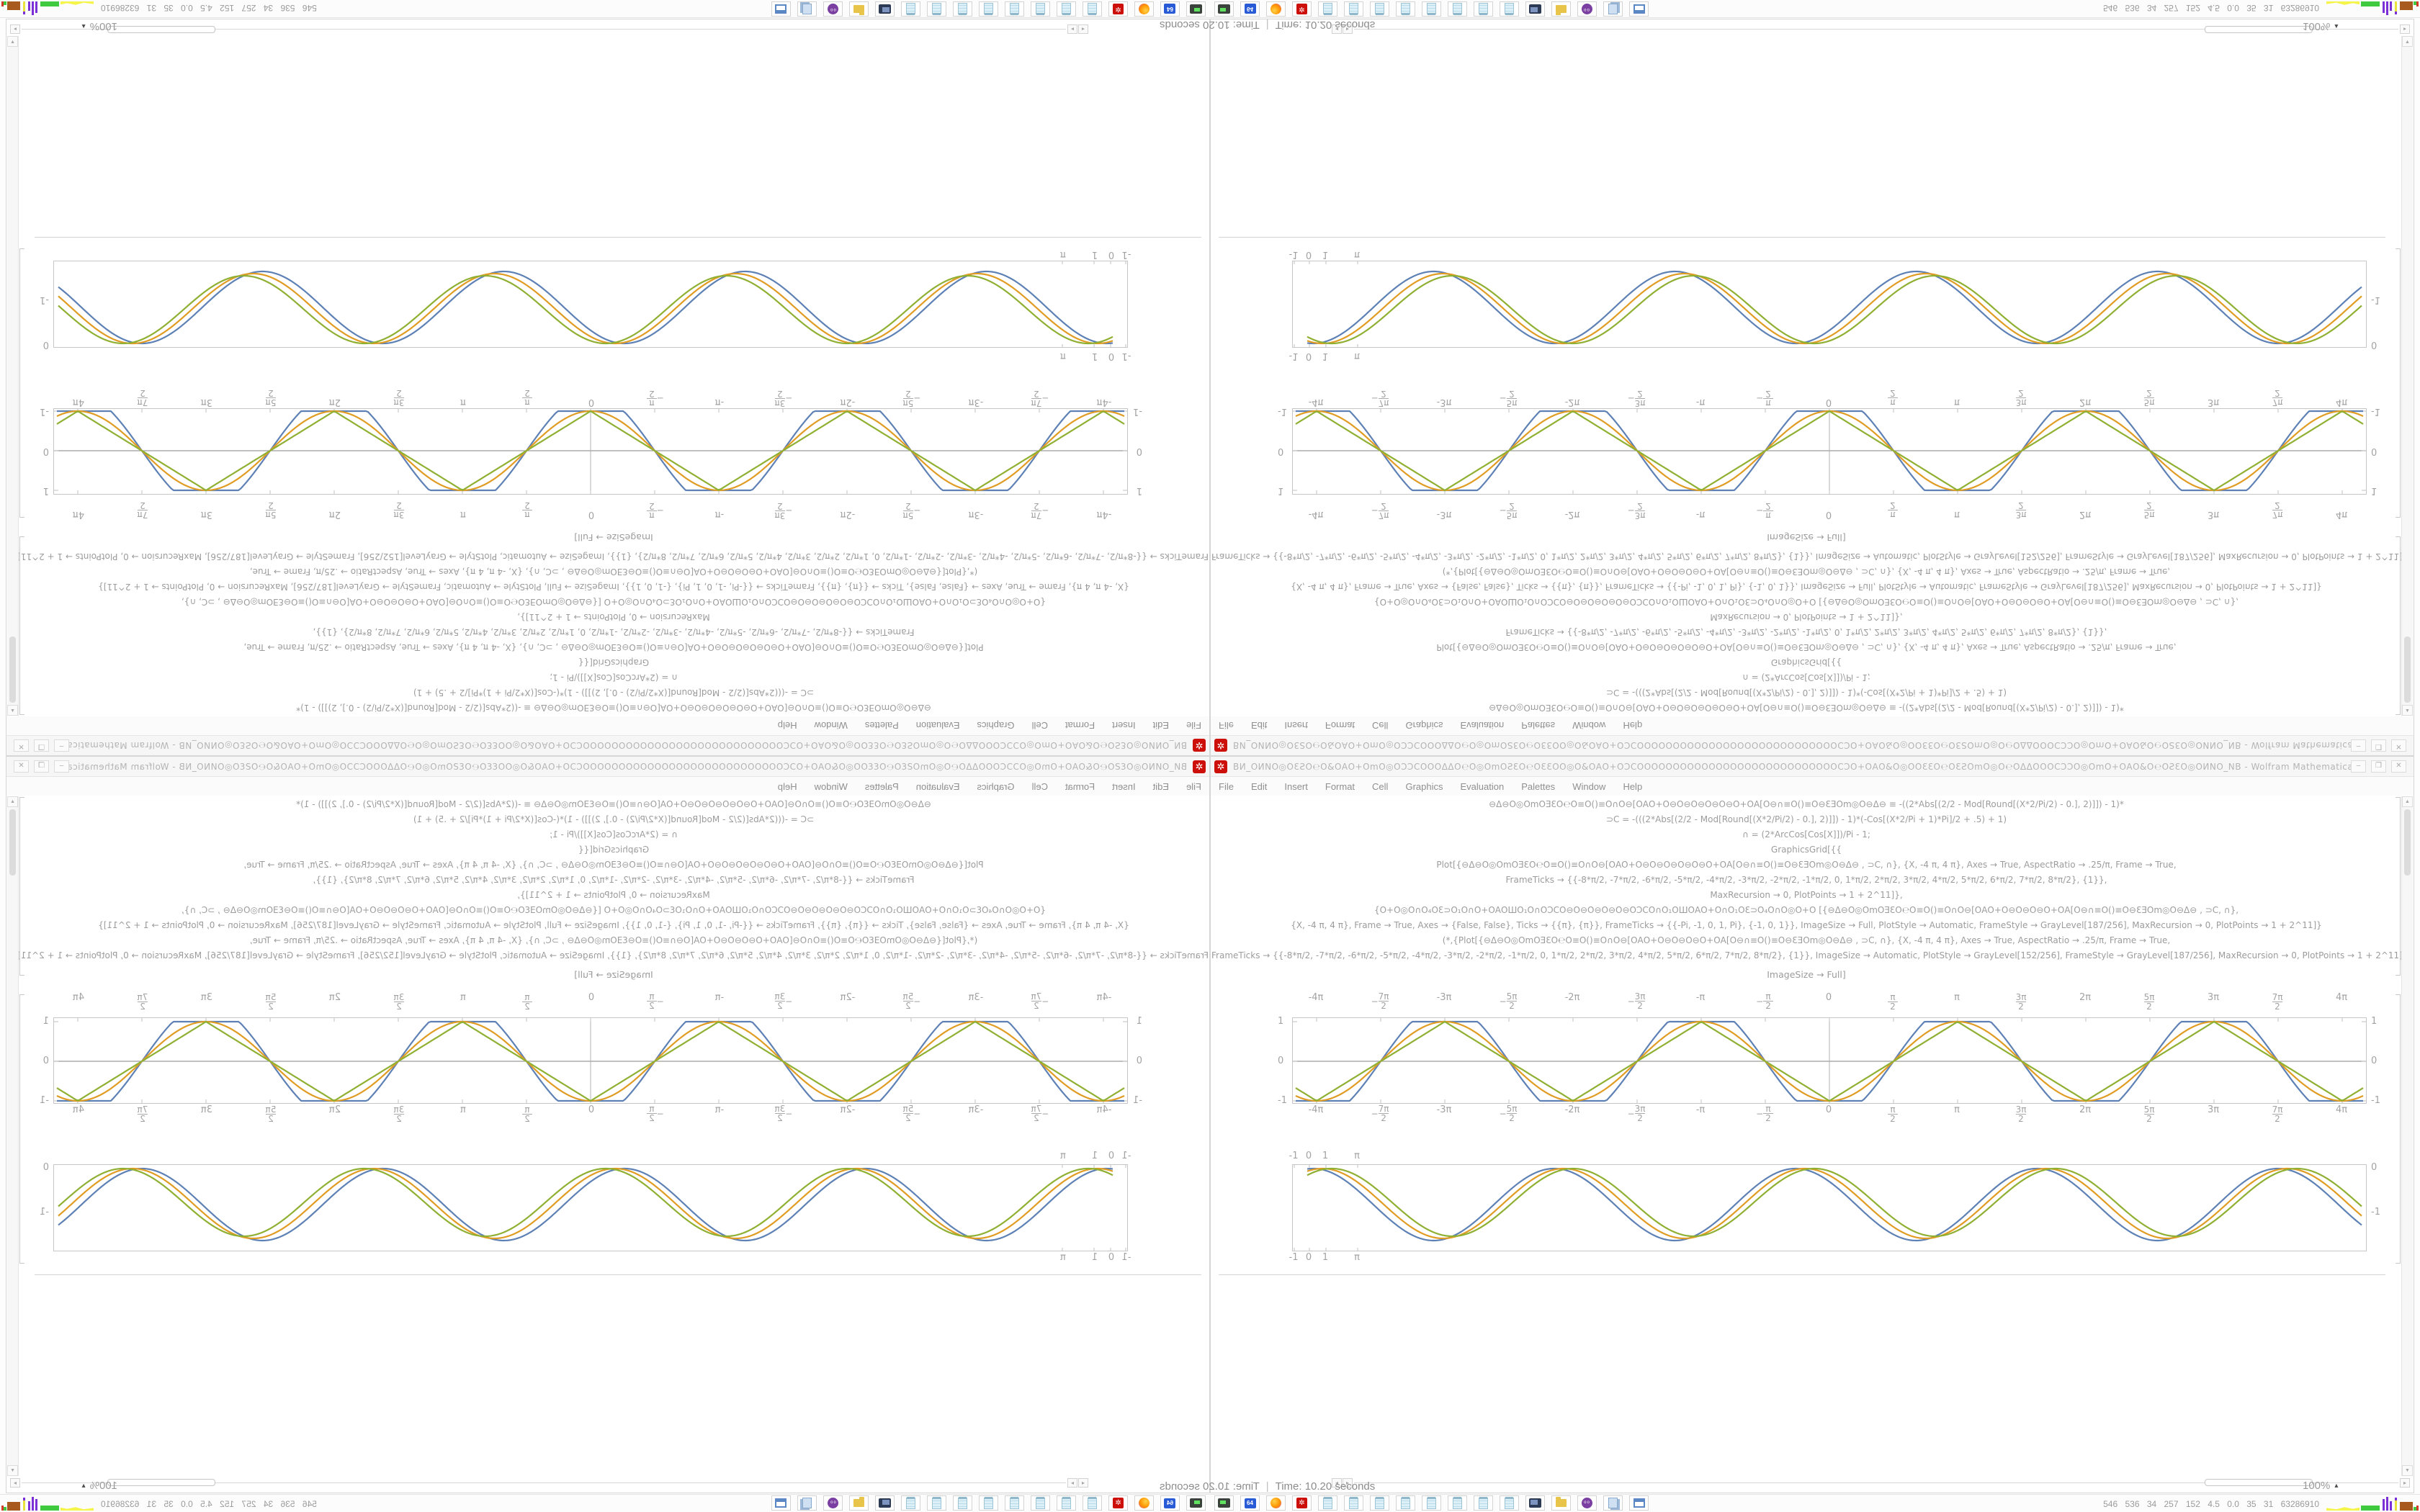 The image size is (2420, 1512). What do you see at coordinates (15, 29) in the screenshot?
I see `scroll-right-icon: ▸` at bounding box center [15, 29].